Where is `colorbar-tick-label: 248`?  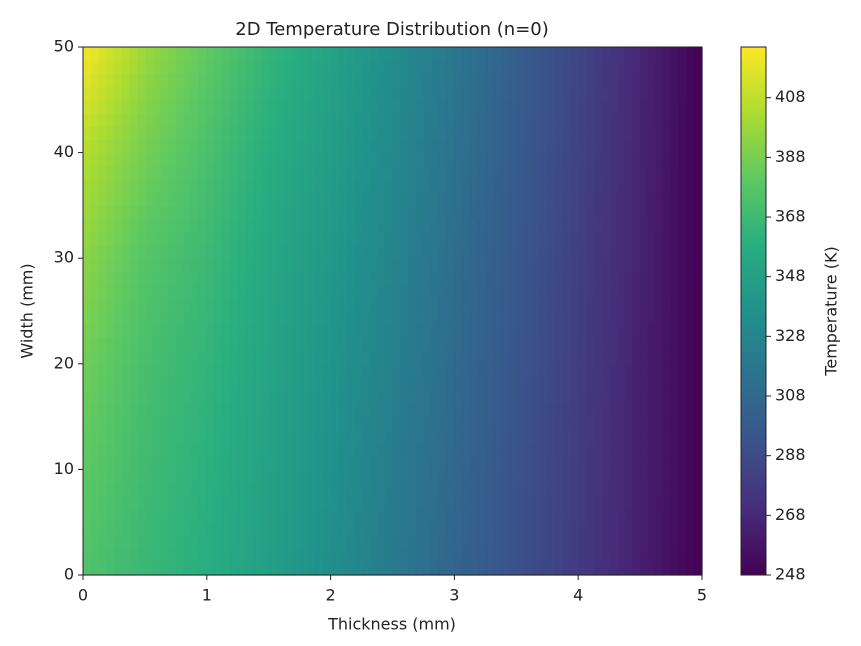 colorbar-tick-label: 248 is located at coordinates (790, 574).